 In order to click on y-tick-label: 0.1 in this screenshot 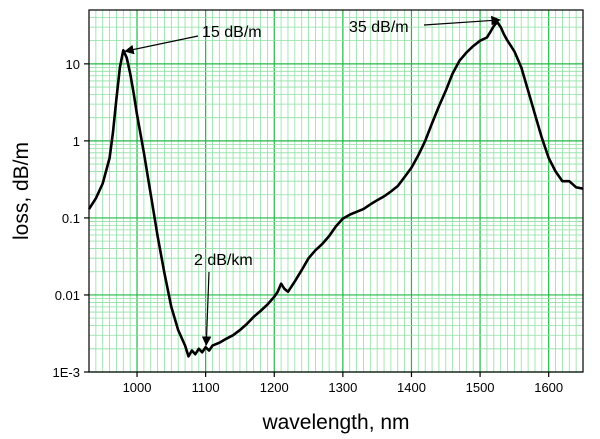, I will do `click(71, 218)`.